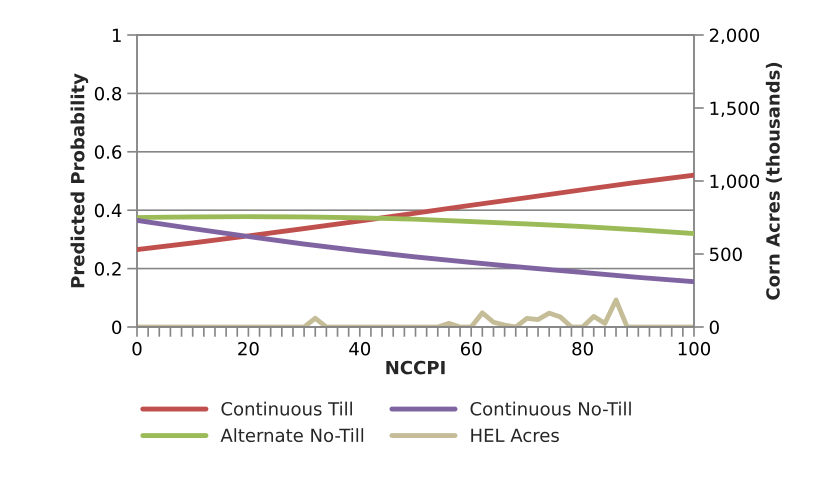 This screenshot has height=492, width=832. Describe the element at coordinates (550, 409) in the screenshot. I see `legend-label: Continuous No-Till` at that location.